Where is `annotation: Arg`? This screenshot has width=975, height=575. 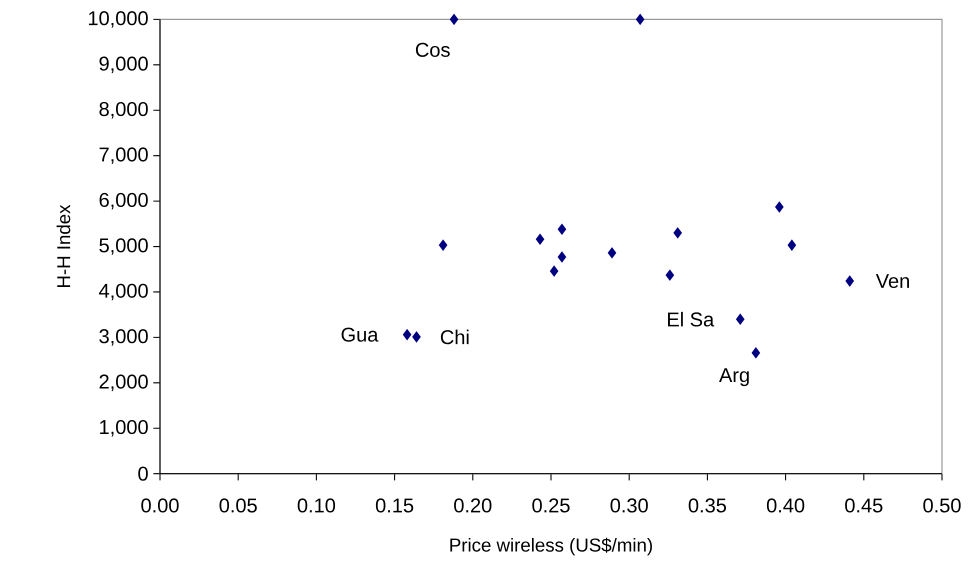
annotation: Arg is located at coordinates (734, 377).